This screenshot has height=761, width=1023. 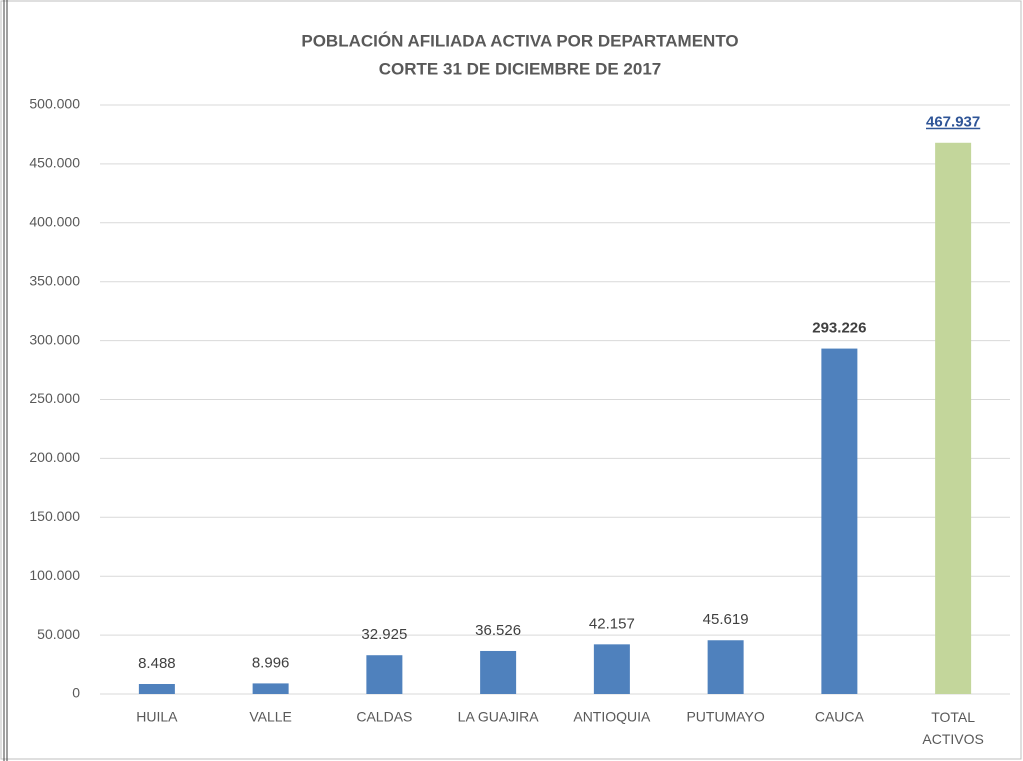 What do you see at coordinates (952, 739) in the screenshot?
I see `x-tick-label-line: ACTIVOS` at bounding box center [952, 739].